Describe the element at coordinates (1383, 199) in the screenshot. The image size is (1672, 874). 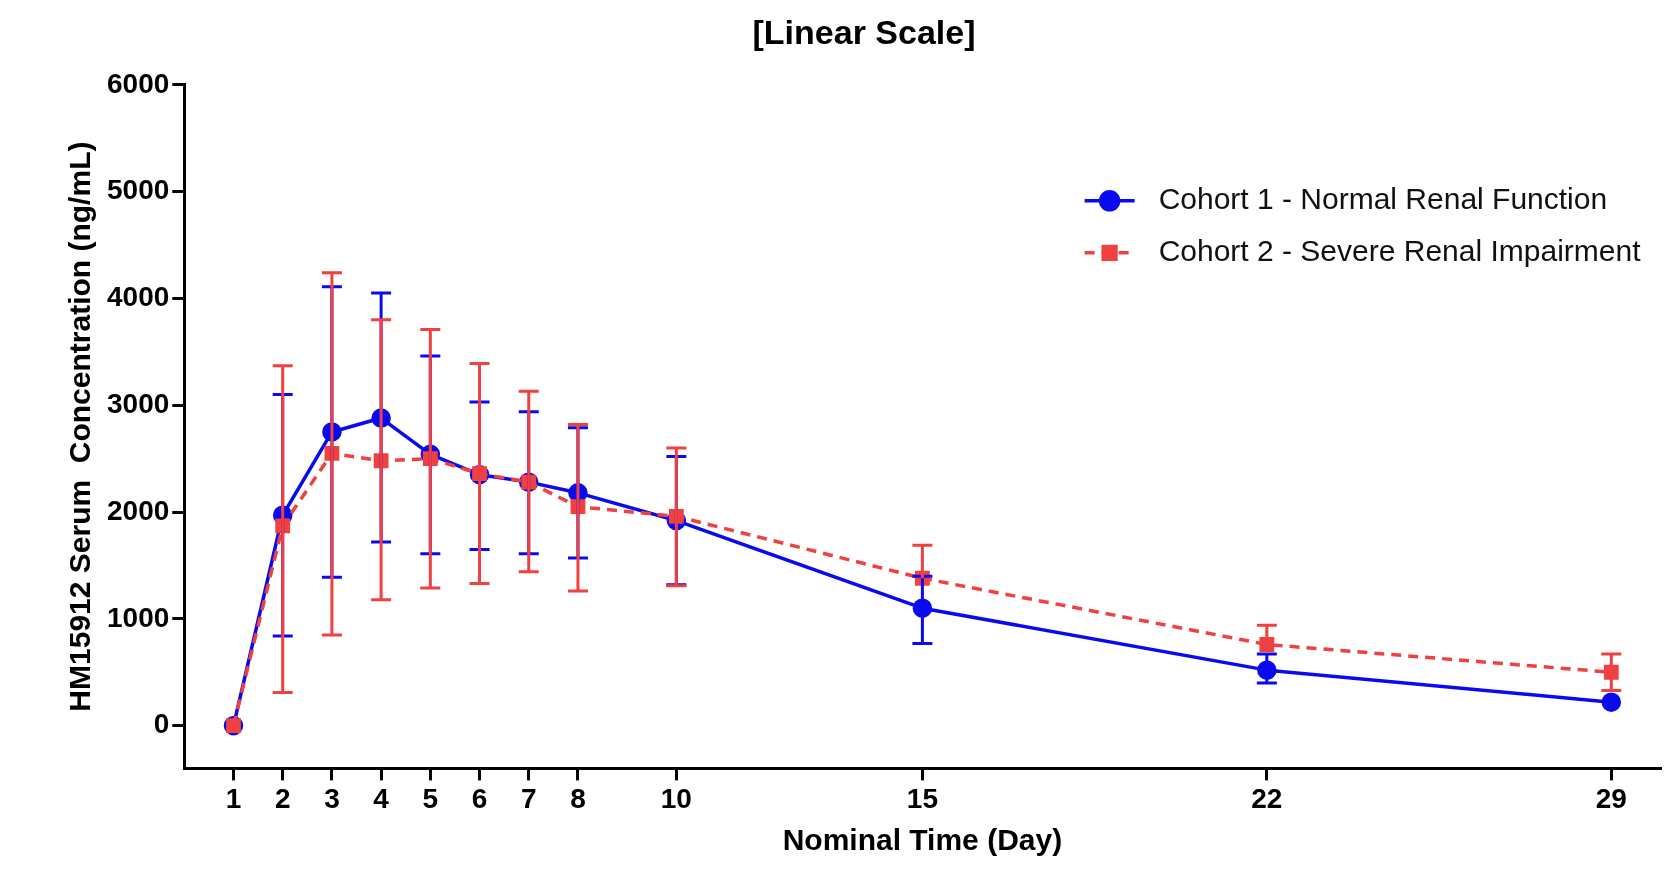
I see `legend-label: Cohort 1 - Normal Renal Function` at that location.